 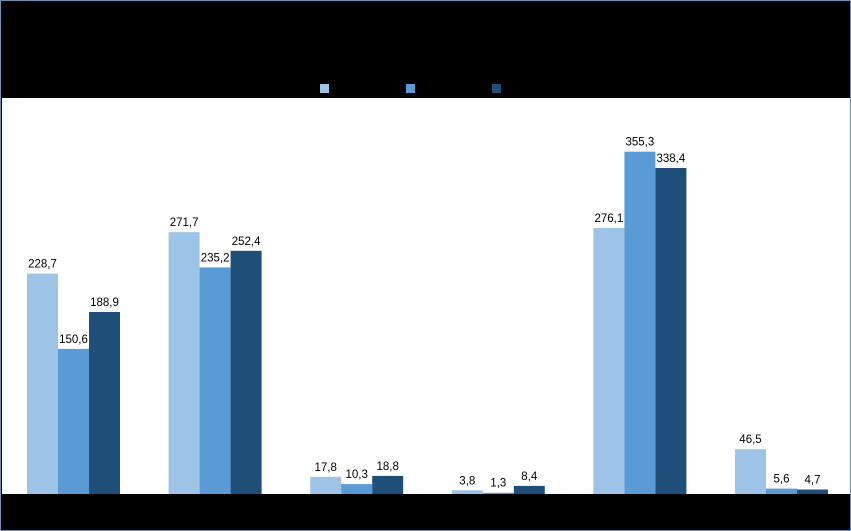 I want to click on data-label-series-3-group-5: 338,4, so click(x=671, y=159).